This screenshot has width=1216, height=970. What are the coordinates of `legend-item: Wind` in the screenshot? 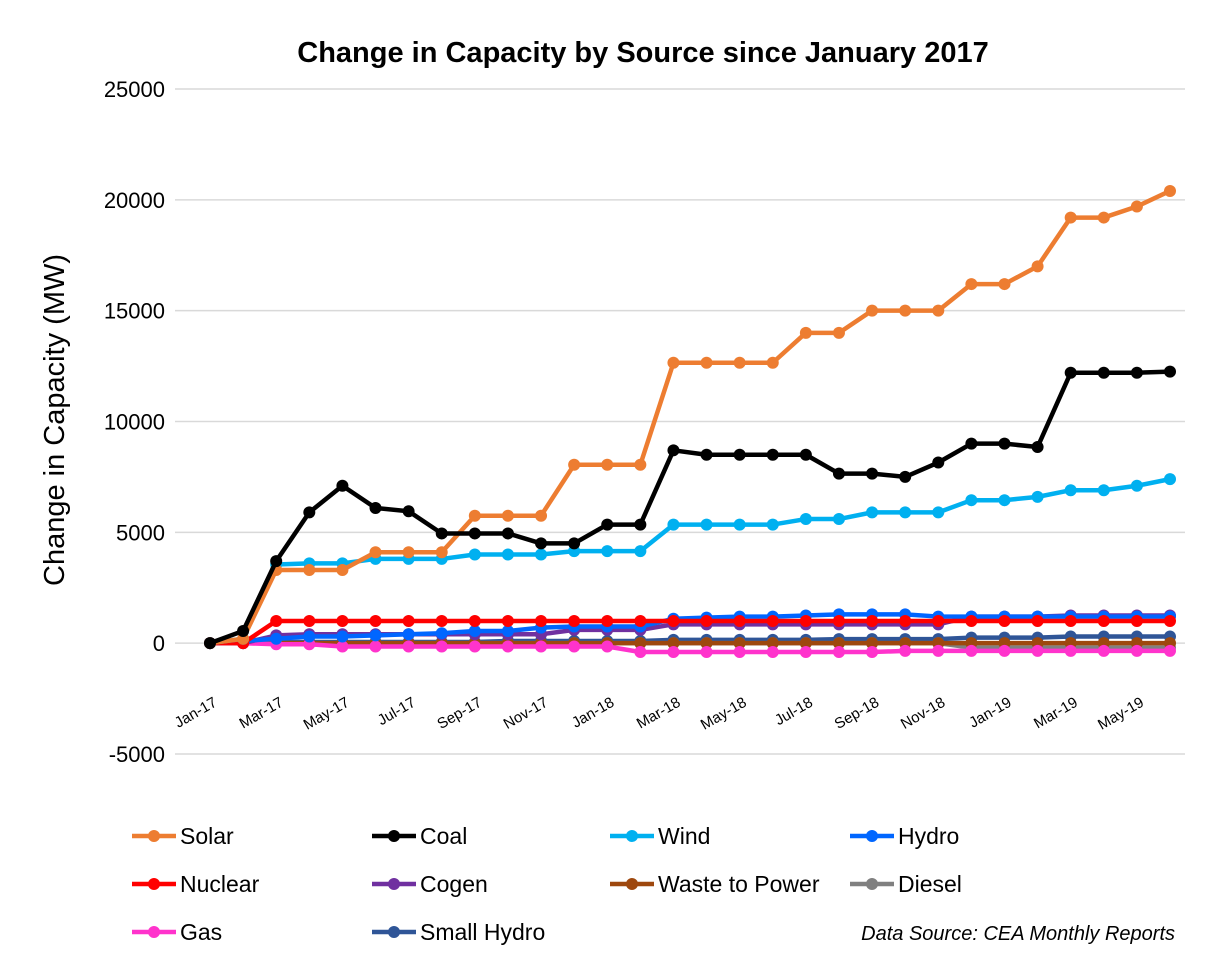 It's located at (660, 836).